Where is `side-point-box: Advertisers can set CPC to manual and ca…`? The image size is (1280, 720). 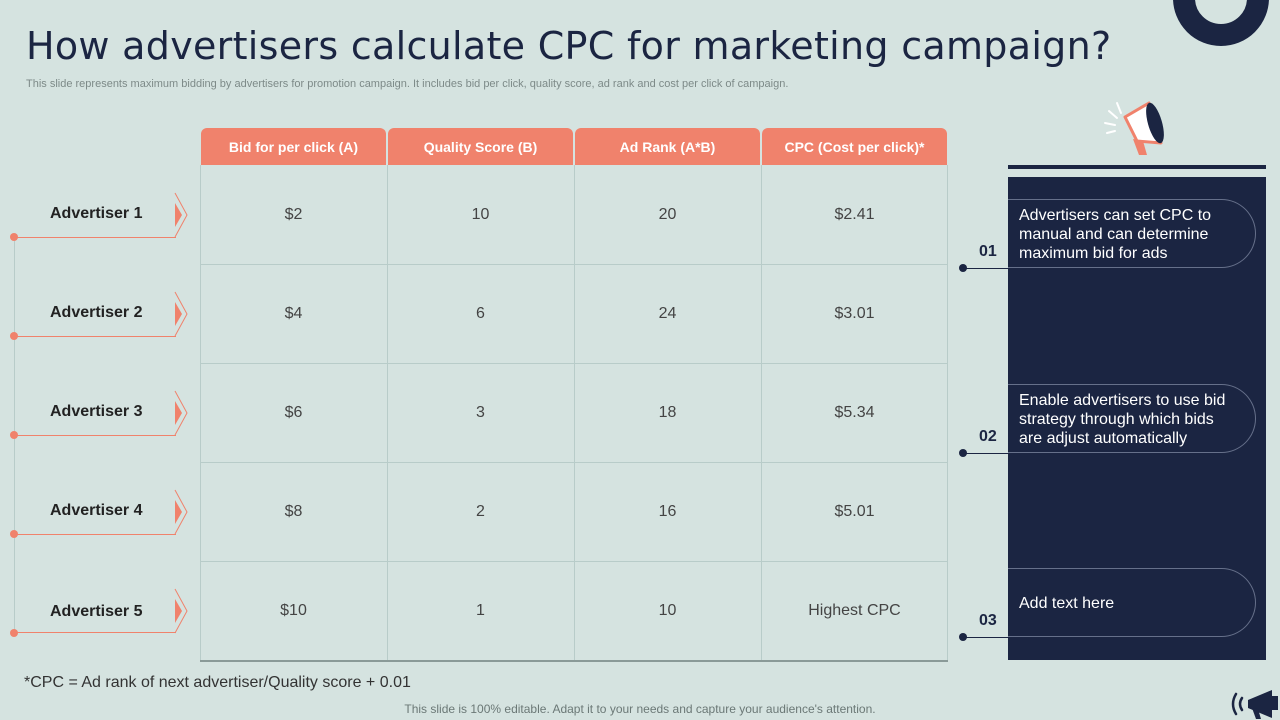 side-point-box: Advertisers can set CPC to manual and ca… is located at coordinates (1132, 233).